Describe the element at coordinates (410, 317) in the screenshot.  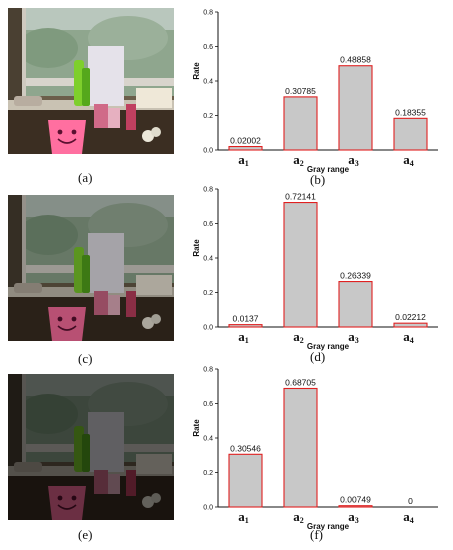
I see `bar-value-label-a4: 0.02212` at that location.